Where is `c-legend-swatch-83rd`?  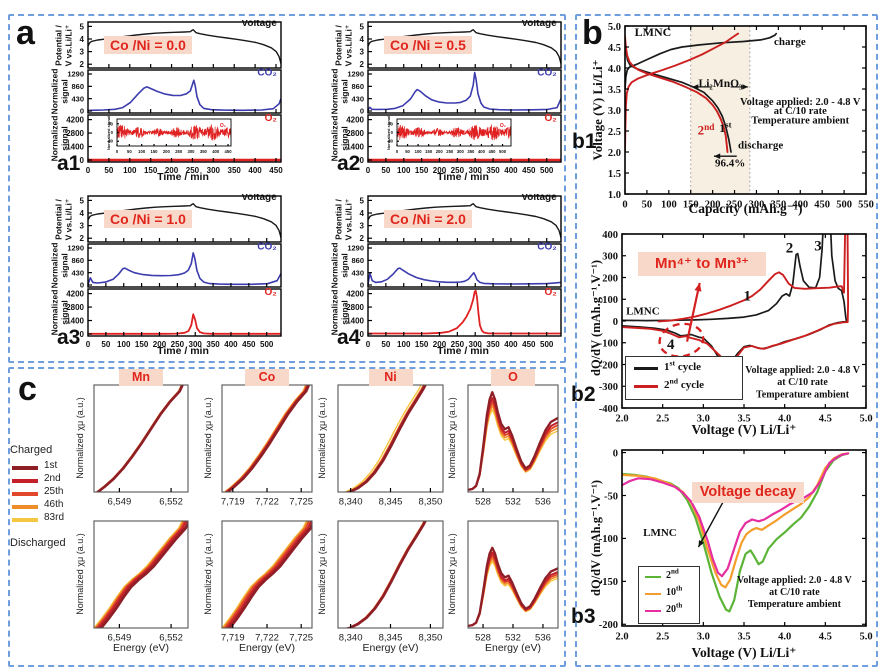 c-legend-swatch-83rd is located at coordinates (25, 520).